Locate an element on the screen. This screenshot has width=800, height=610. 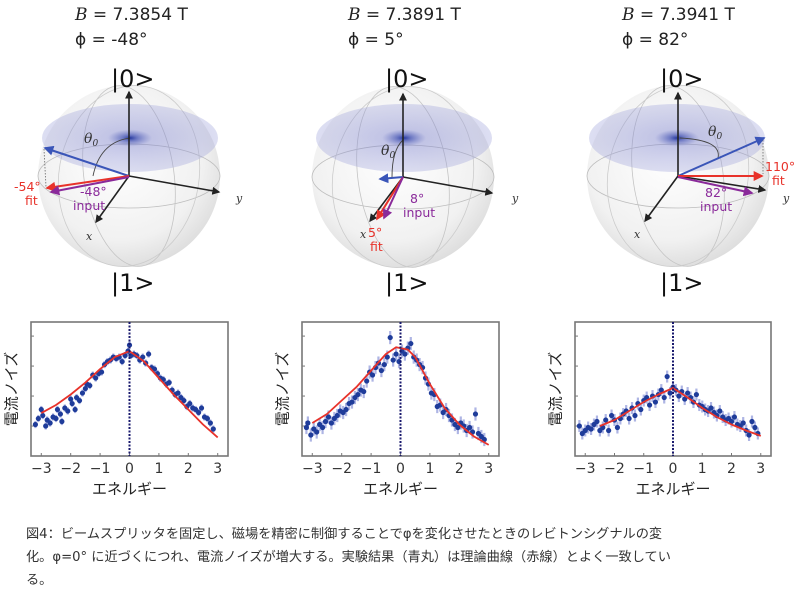
bloch-sphere-2: θ0 y x 5° fit 8° input |0> |1> is located at coordinates (415, 181).